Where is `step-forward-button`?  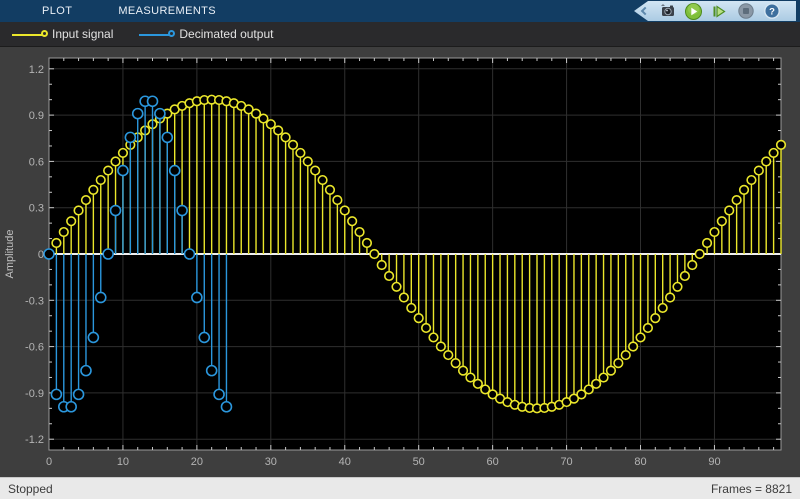 step-forward-button is located at coordinates (719, 11).